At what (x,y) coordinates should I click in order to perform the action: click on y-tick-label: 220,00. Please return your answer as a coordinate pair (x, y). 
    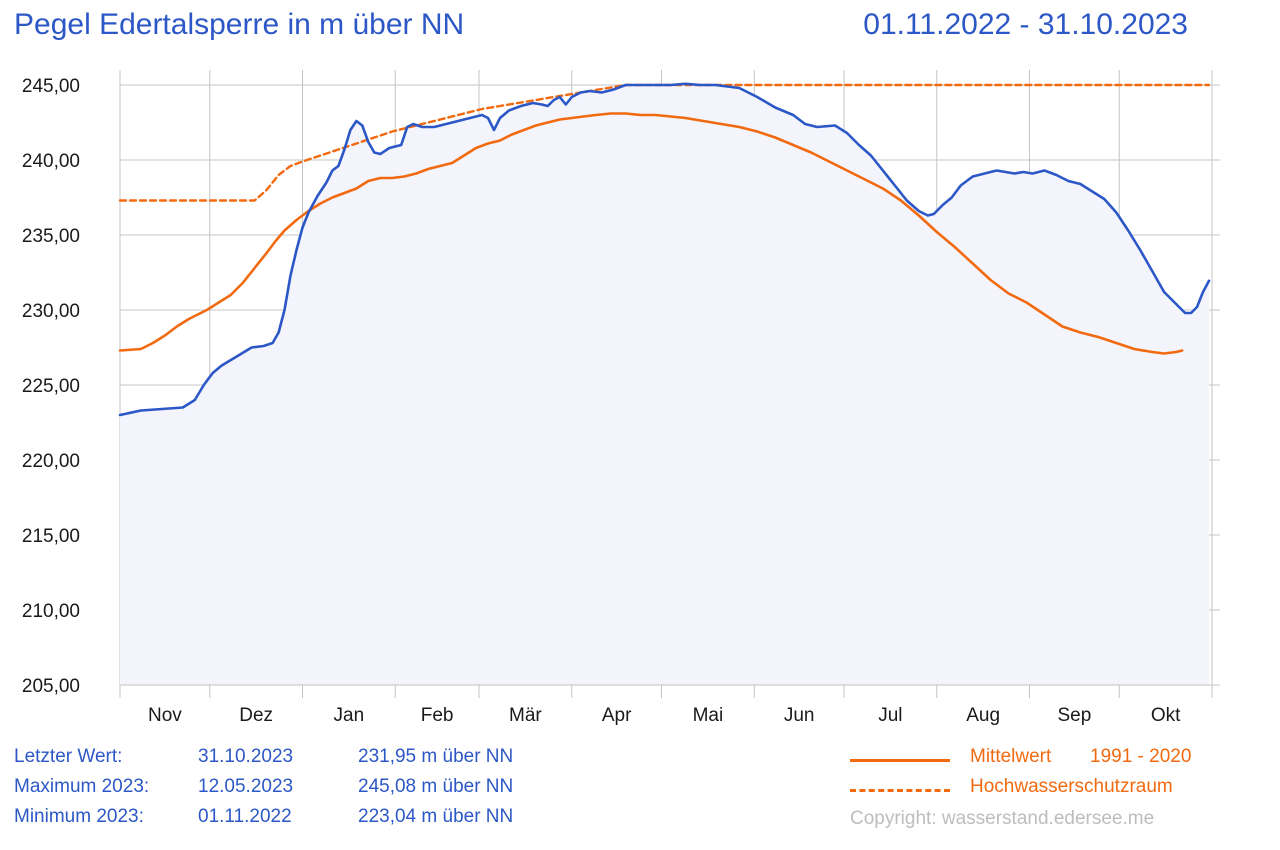
    Looking at the image, I should click on (51, 461).